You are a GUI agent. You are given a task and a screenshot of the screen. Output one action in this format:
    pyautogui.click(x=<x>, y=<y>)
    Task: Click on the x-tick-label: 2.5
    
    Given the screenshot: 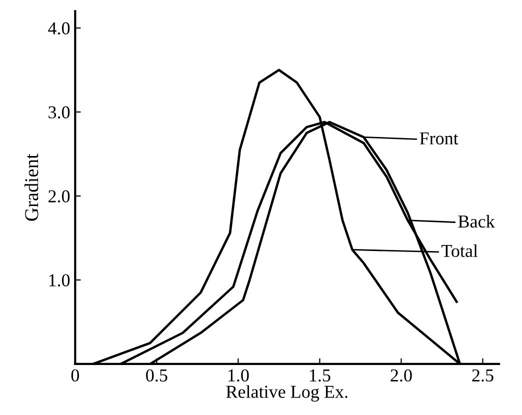 What is the action you would take?
    pyautogui.click(x=483, y=375)
    